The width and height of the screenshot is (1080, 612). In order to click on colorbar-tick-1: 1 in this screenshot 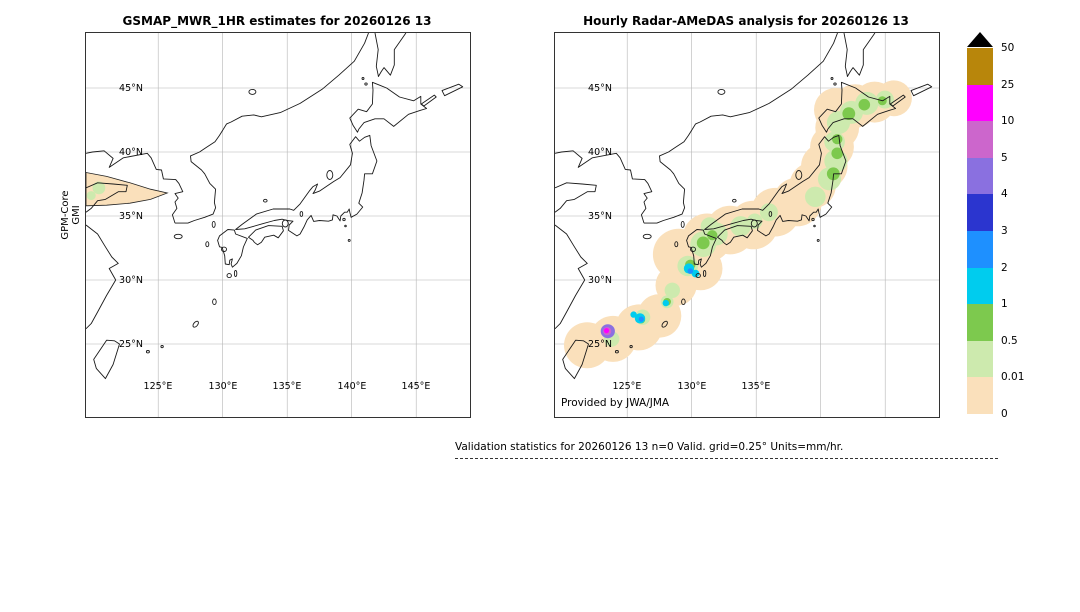, I will do `click(1004, 304)`.